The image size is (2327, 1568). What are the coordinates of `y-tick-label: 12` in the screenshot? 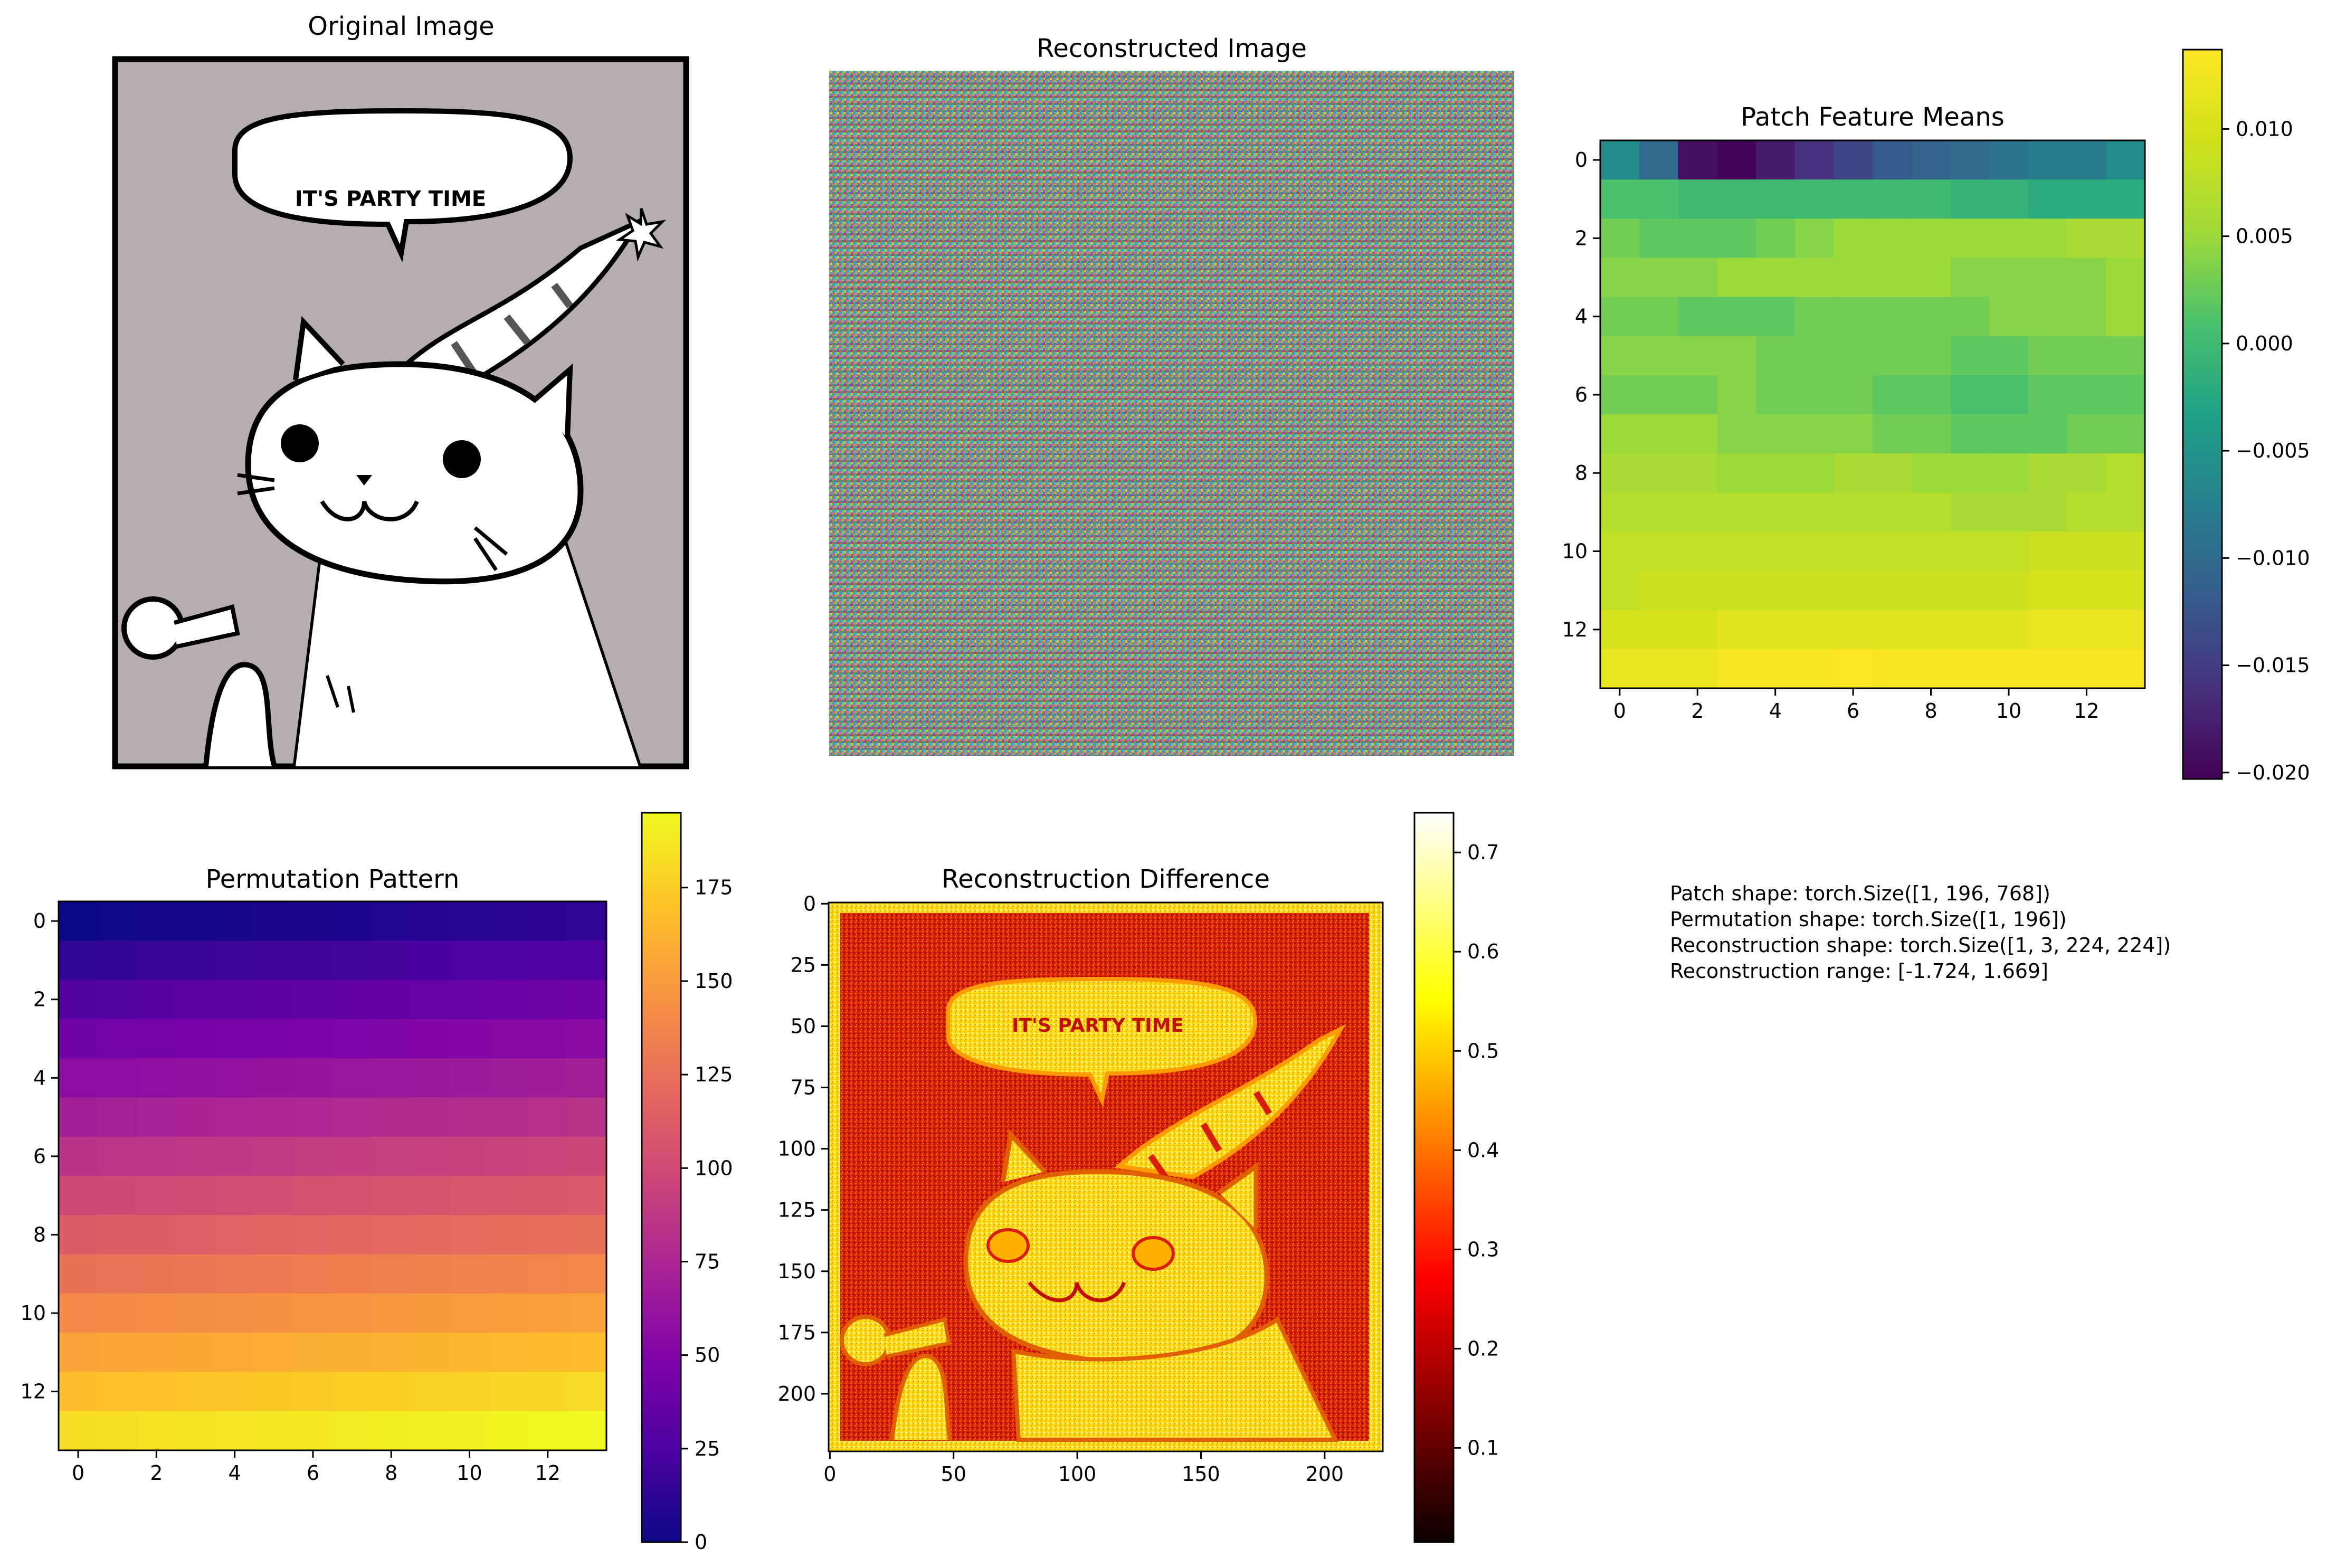 It's located at (33, 1391).